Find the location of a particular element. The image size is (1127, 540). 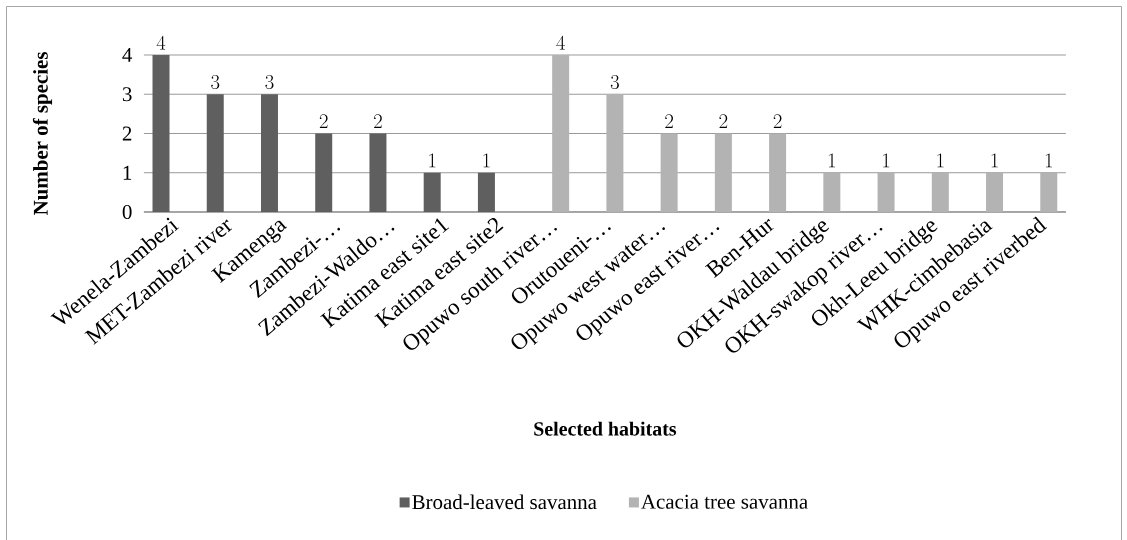

legend-label: Broad-leaved savanna is located at coordinates (504, 502).